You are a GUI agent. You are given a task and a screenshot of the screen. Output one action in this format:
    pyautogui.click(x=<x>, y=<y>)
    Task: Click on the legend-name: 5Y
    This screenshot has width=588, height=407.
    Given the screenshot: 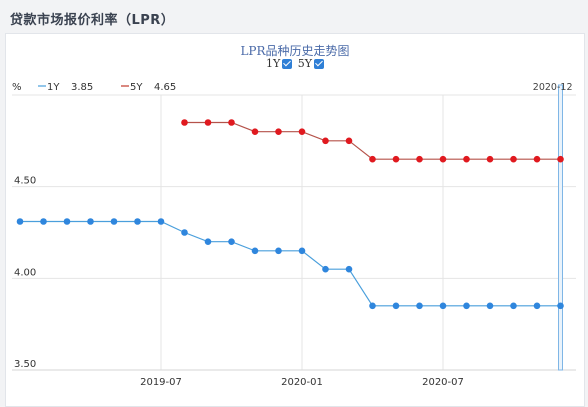 What is the action you would take?
    pyautogui.click(x=136, y=87)
    